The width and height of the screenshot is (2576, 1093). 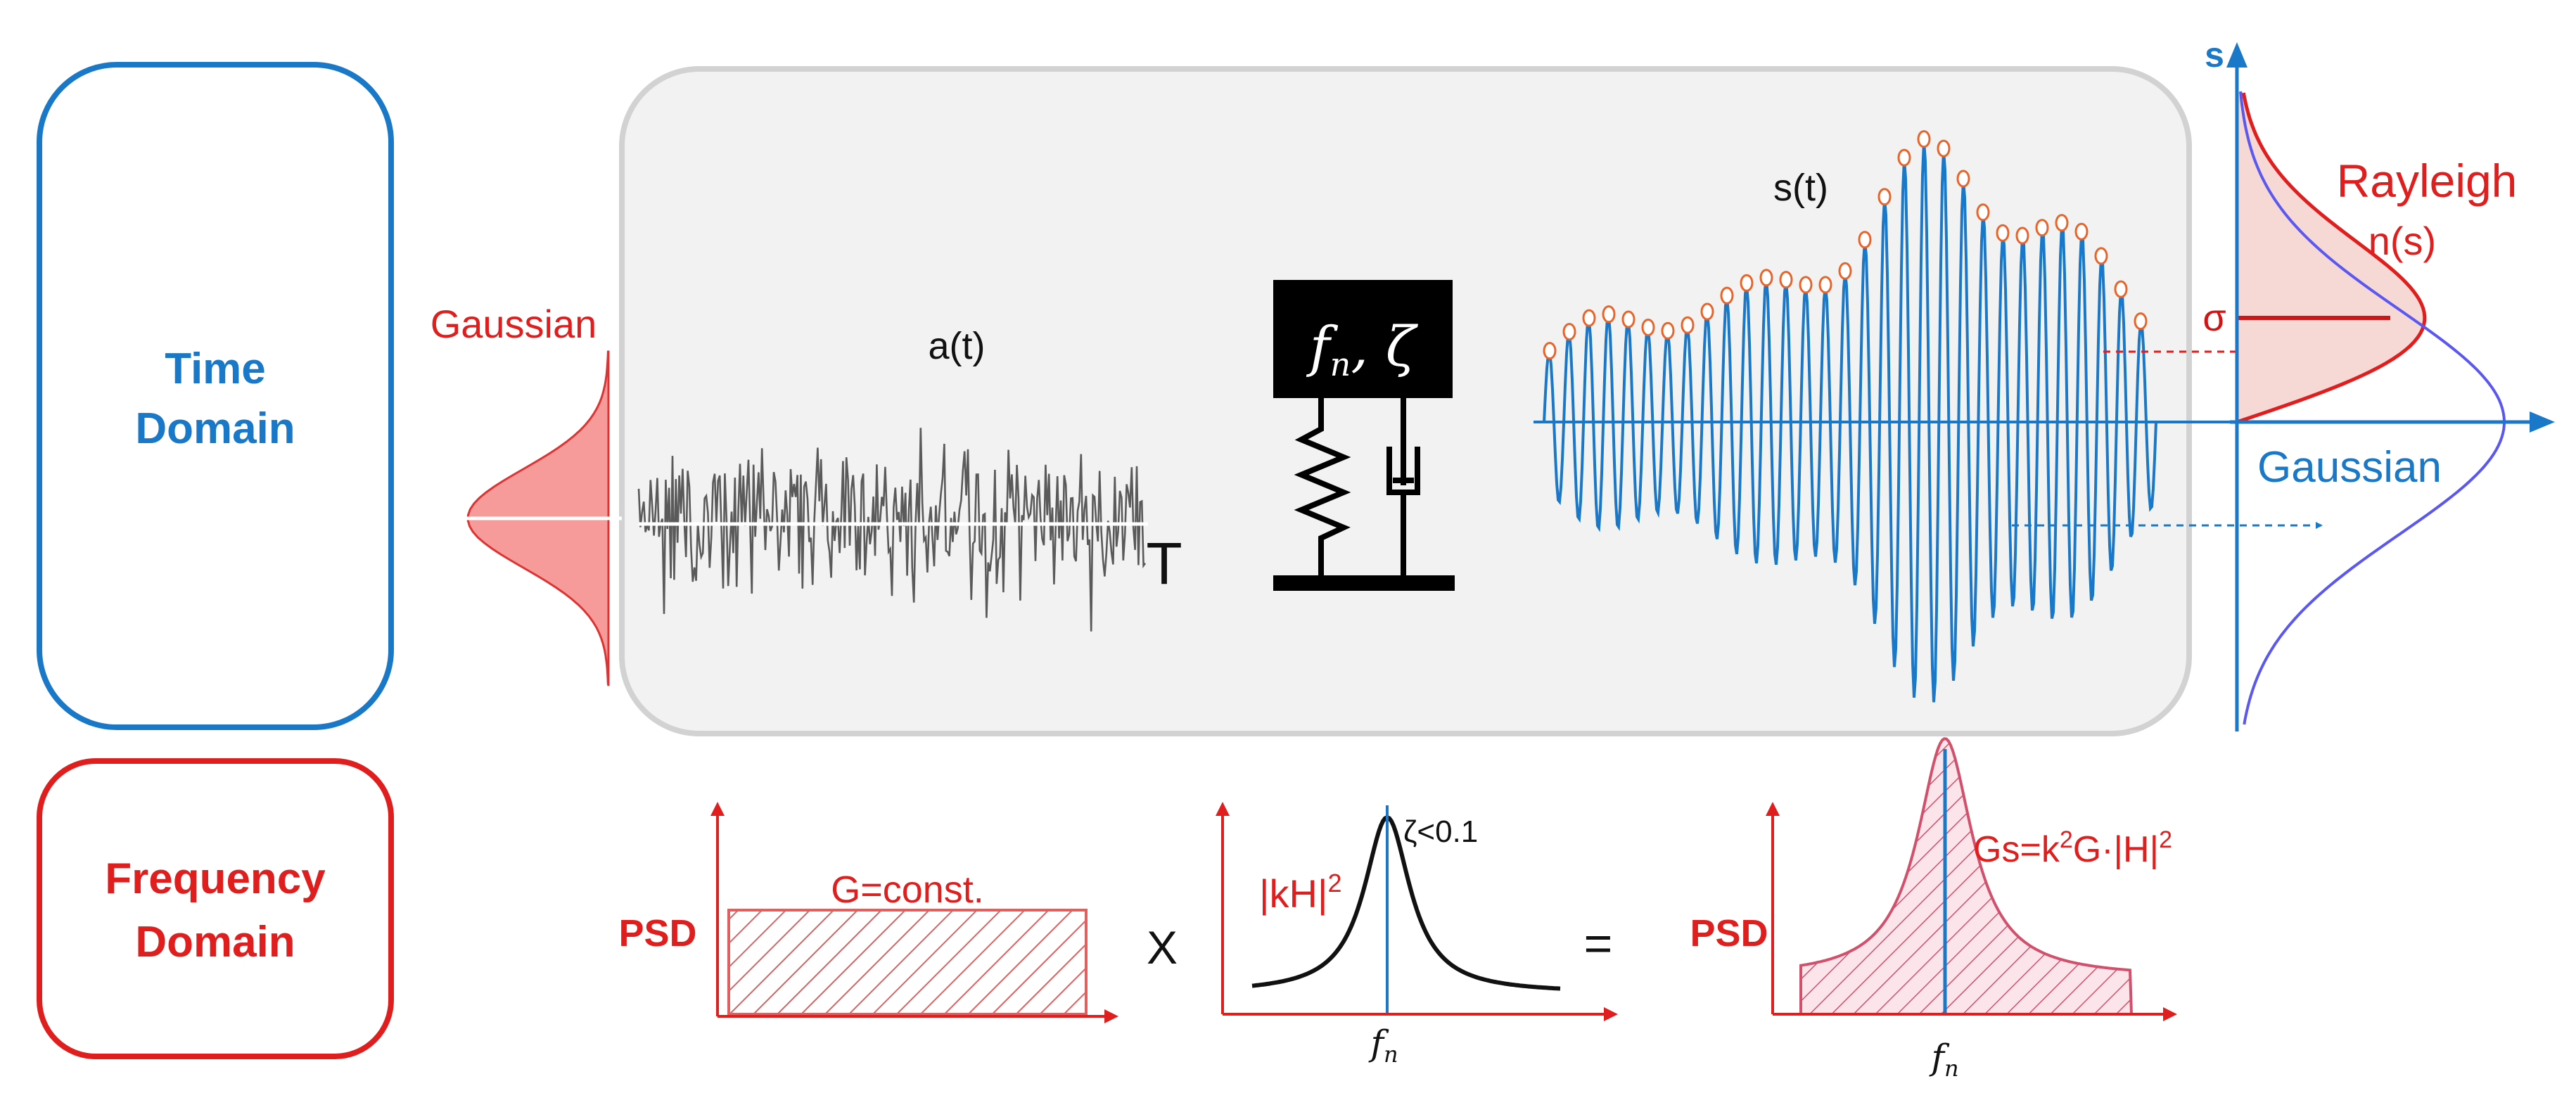 What do you see at coordinates (1403, 486) in the screenshot?
I see `dashpot` at bounding box center [1403, 486].